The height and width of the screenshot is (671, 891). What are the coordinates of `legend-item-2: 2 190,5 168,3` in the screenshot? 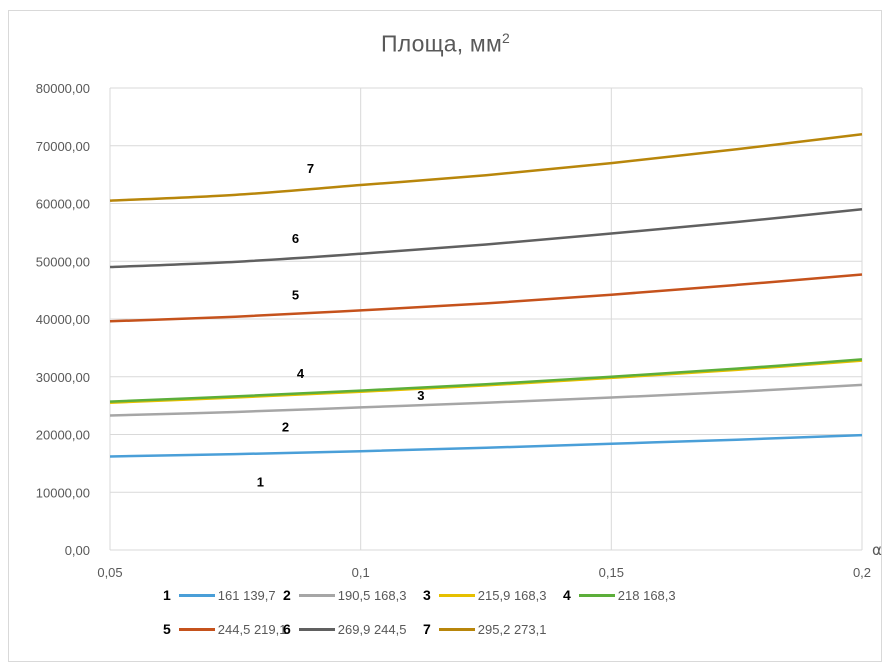 It's located at (344, 595).